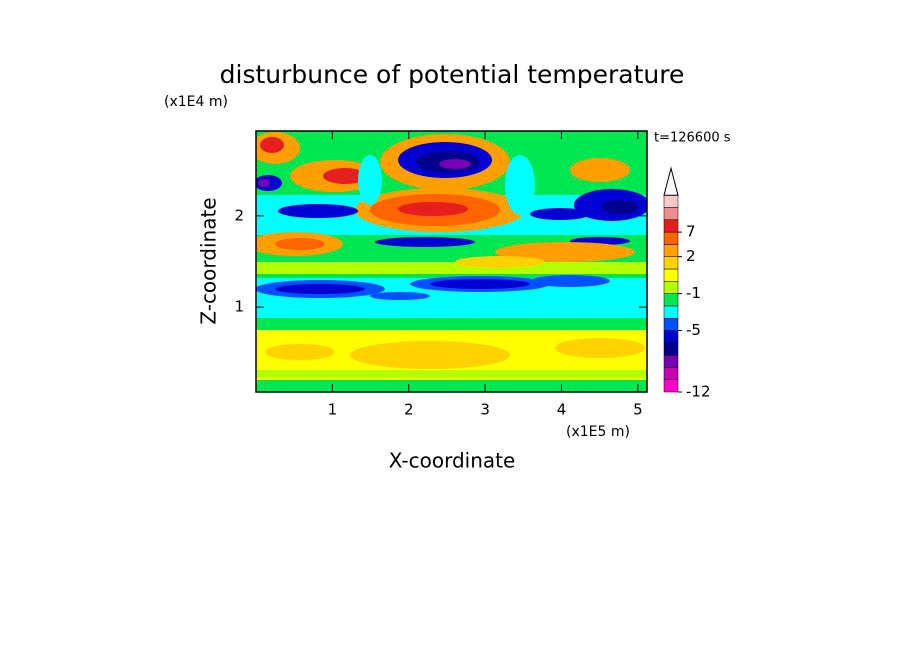 This screenshot has height=658, width=904. What do you see at coordinates (452, 74) in the screenshot?
I see `chart-title: disturbunce of potential temperature` at bounding box center [452, 74].